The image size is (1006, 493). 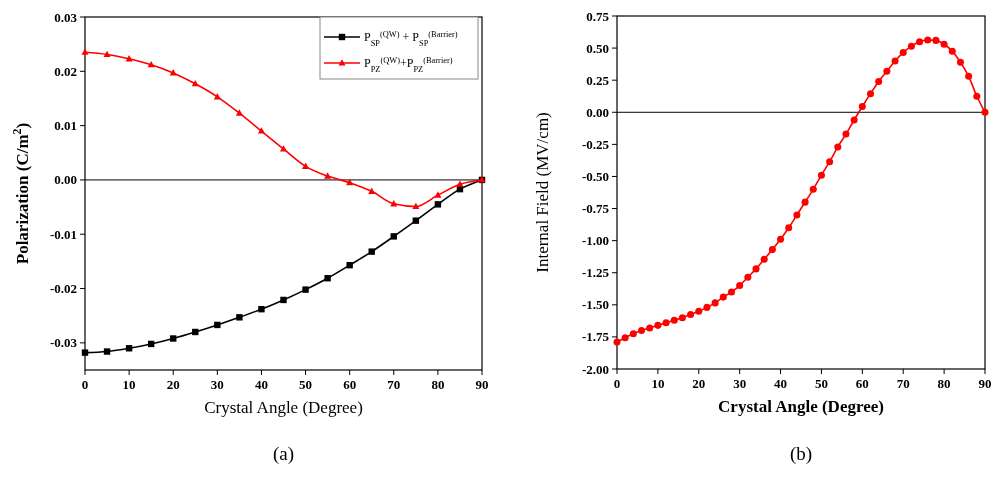 What do you see at coordinates (595, 369) in the screenshot?
I see `y-tick-label: -2.00` at bounding box center [595, 369].